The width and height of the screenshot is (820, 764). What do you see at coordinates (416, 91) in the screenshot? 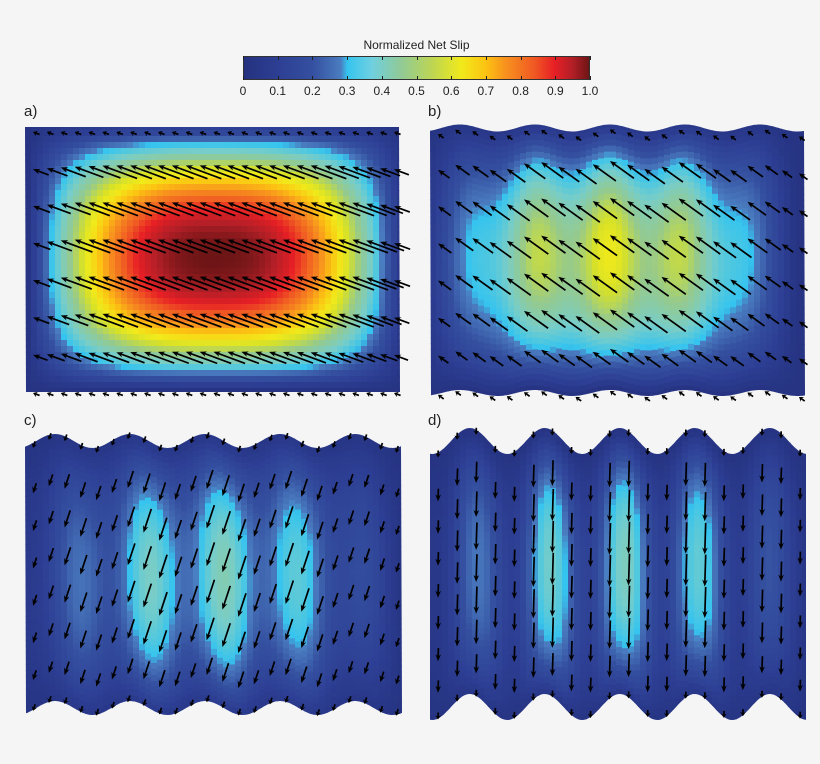
I see `colorbar-tick-label: 0.5` at bounding box center [416, 91].